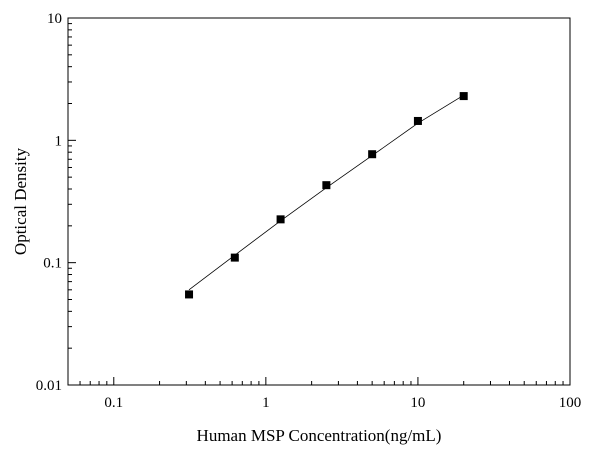 This screenshot has width=600, height=455. I want to click on x-tick-labels: 0.1 1 10 100, so click(342, 403).